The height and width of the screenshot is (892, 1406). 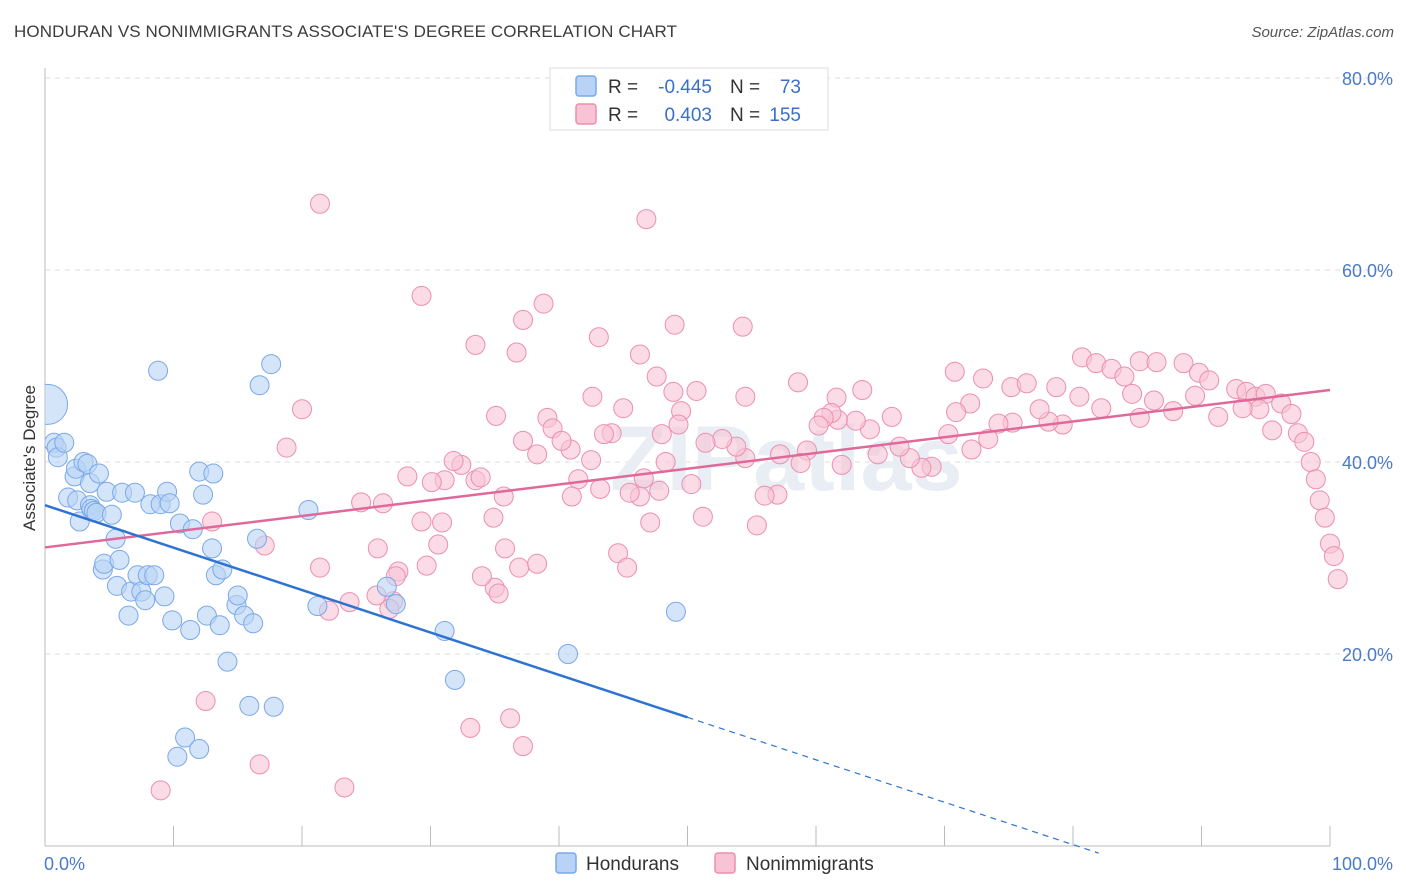 What do you see at coordinates (64, 864) in the screenshot?
I see `x-tick-label-min: 0.0%` at bounding box center [64, 864].